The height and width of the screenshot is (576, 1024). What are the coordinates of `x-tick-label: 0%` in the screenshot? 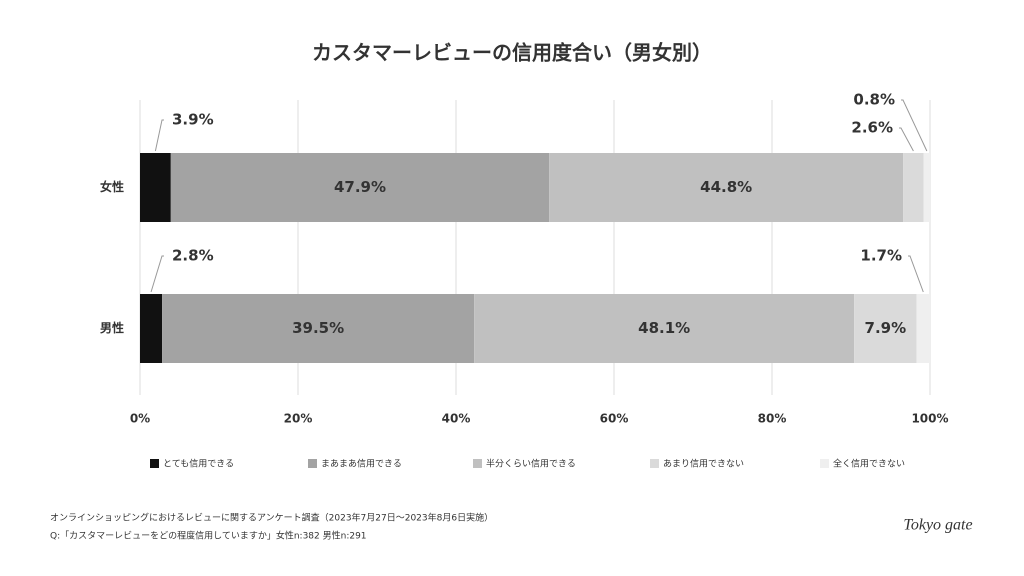 It's located at (140, 419).